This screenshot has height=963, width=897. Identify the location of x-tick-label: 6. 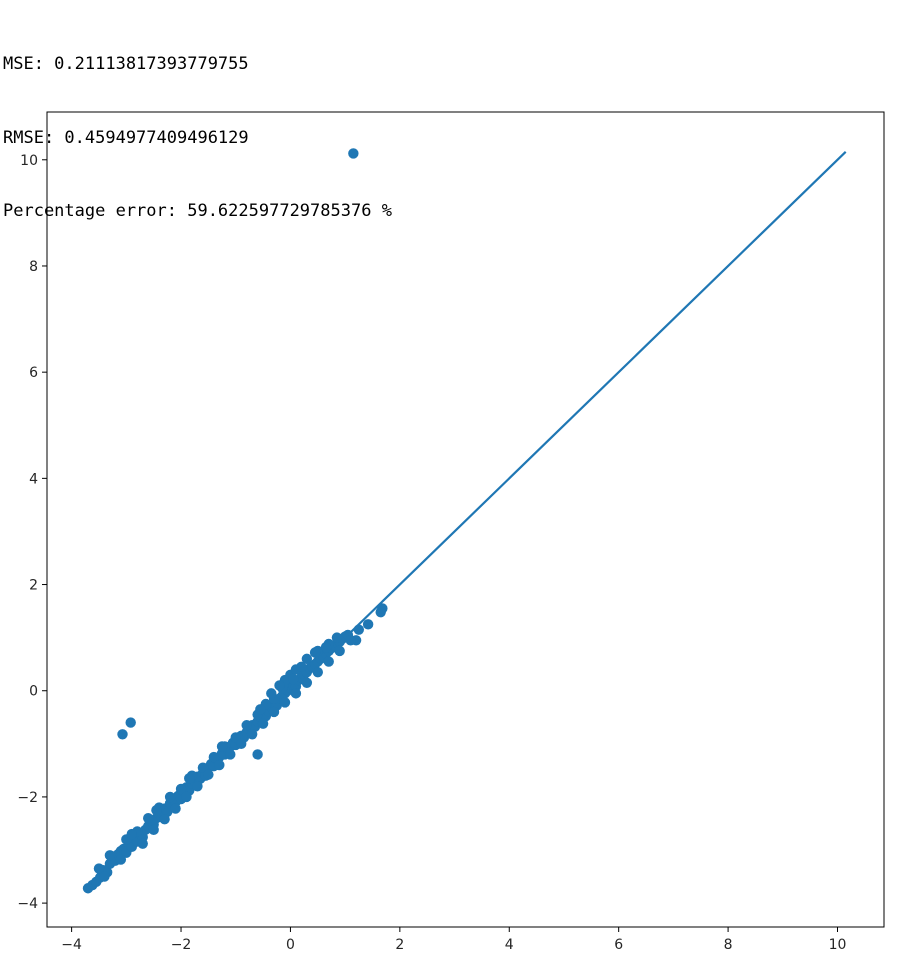
(618, 945).